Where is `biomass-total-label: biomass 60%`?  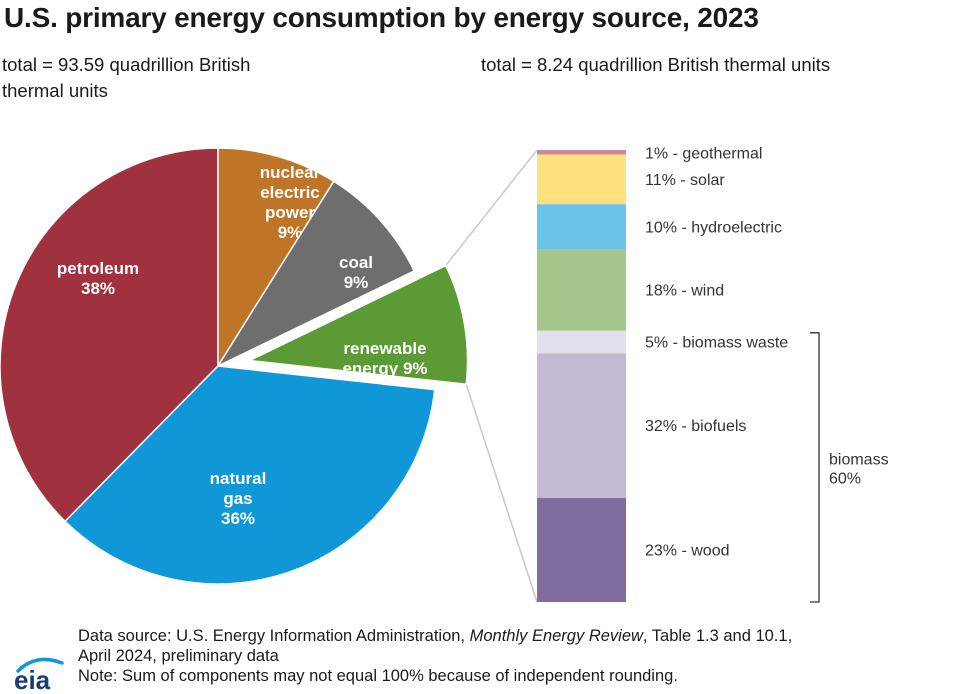
biomass-total-label: biomass 60% is located at coordinates (859, 469).